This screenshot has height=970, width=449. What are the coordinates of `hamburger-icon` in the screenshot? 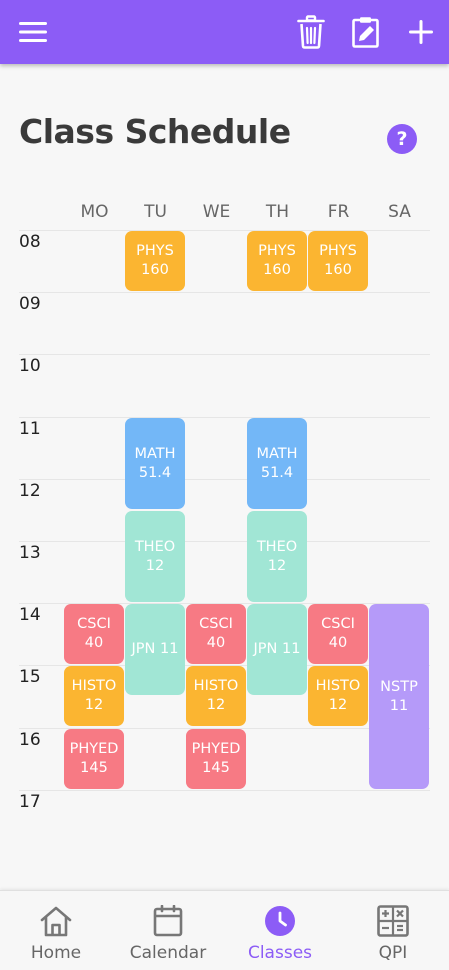 It's located at (33, 32).